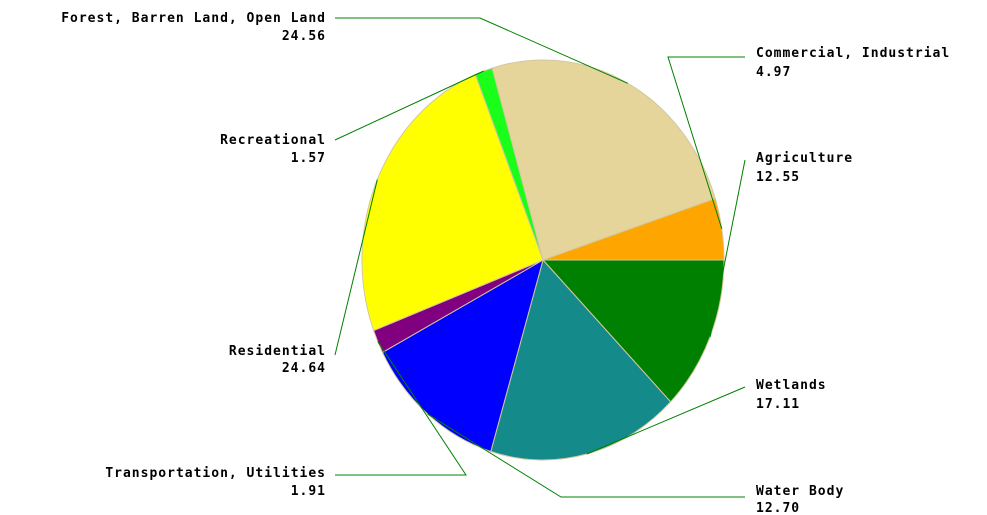  What do you see at coordinates (308, 491) in the screenshot?
I see `slice-value-transportation: 1.91` at bounding box center [308, 491].